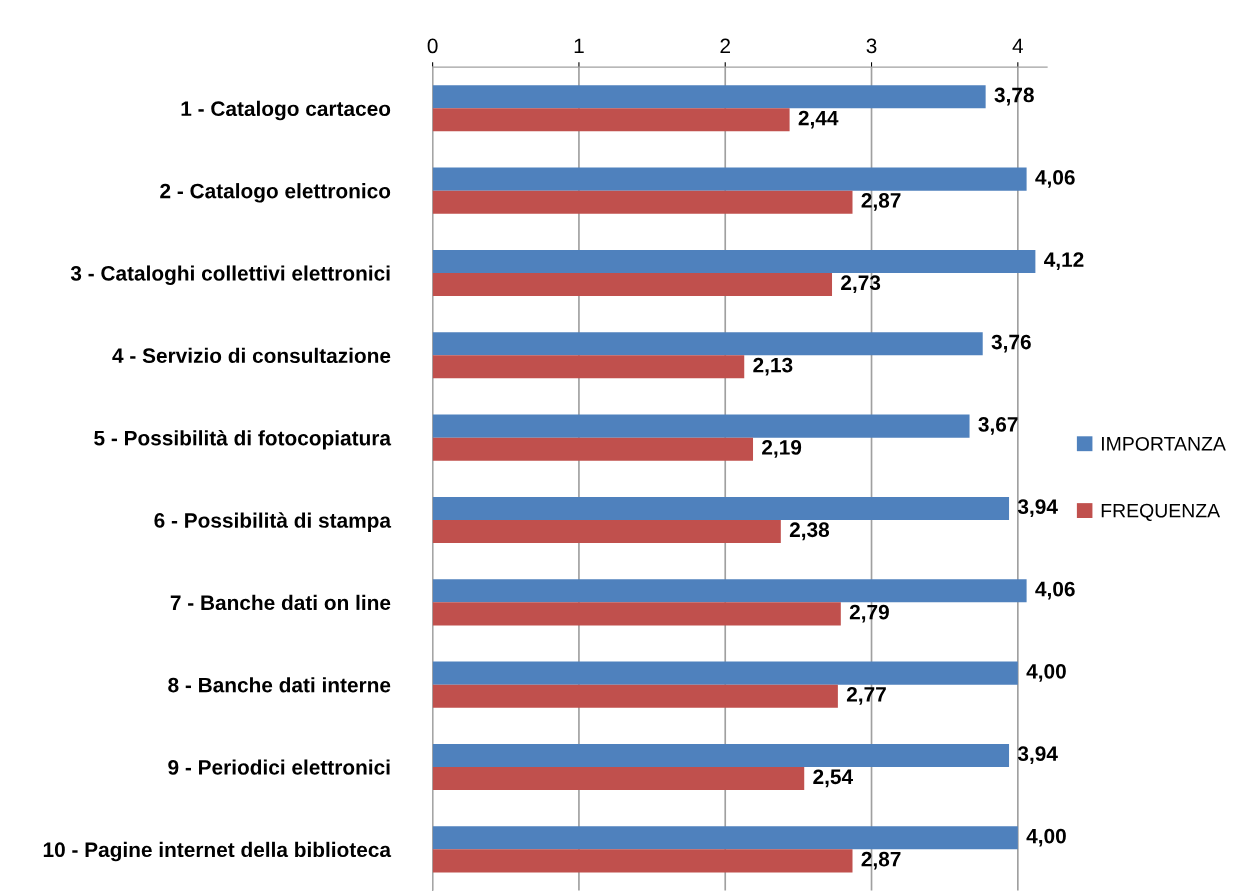 The image size is (1254, 895). What do you see at coordinates (1018, 46) in the screenshot?
I see `x-tick-label: 4` at bounding box center [1018, 46].